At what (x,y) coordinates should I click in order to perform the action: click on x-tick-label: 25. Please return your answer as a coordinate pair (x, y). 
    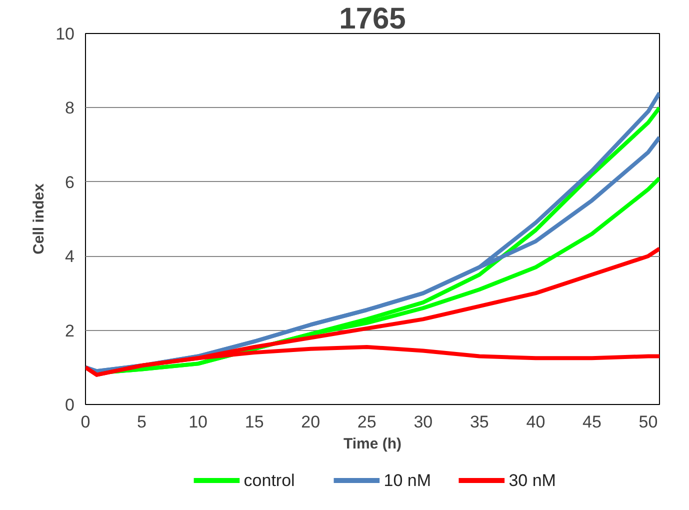
    Looking at the image, I should click on (366, 422).